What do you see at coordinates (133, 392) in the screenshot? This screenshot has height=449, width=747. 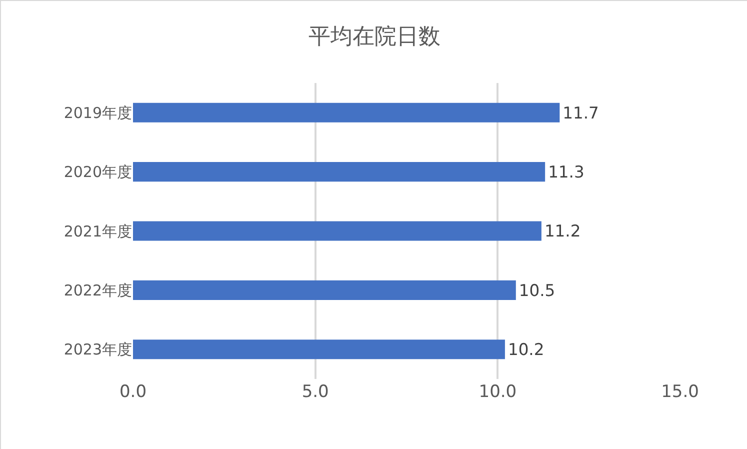 I see `x-tick-label: 0.0` at bounding box center [133, 392].